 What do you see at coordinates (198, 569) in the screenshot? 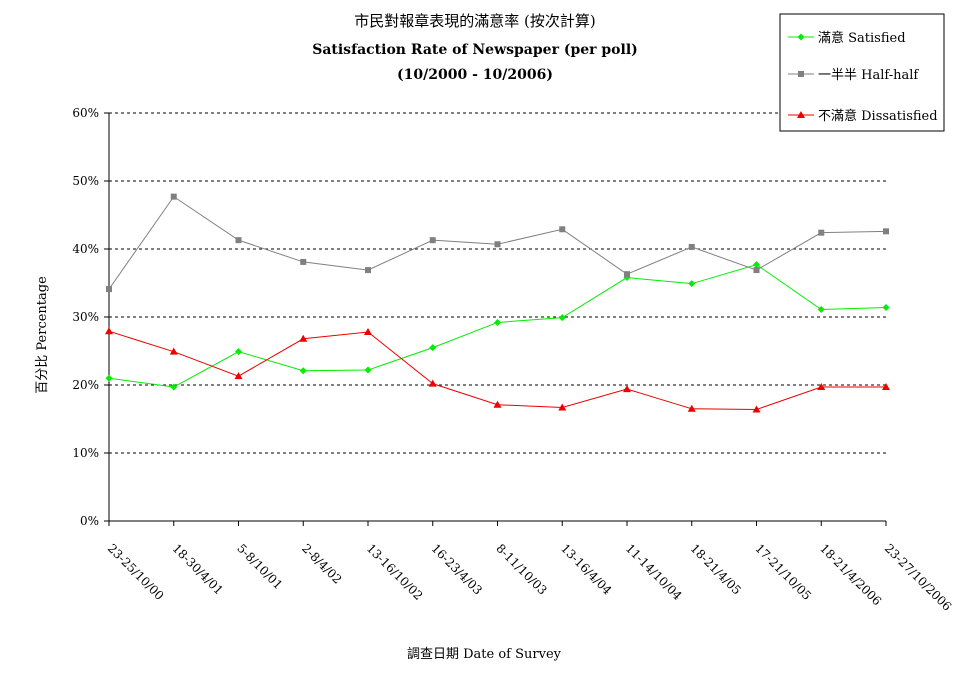
I see `x-tick-label: 18-30/4/01` at bounding box center [198, 569].